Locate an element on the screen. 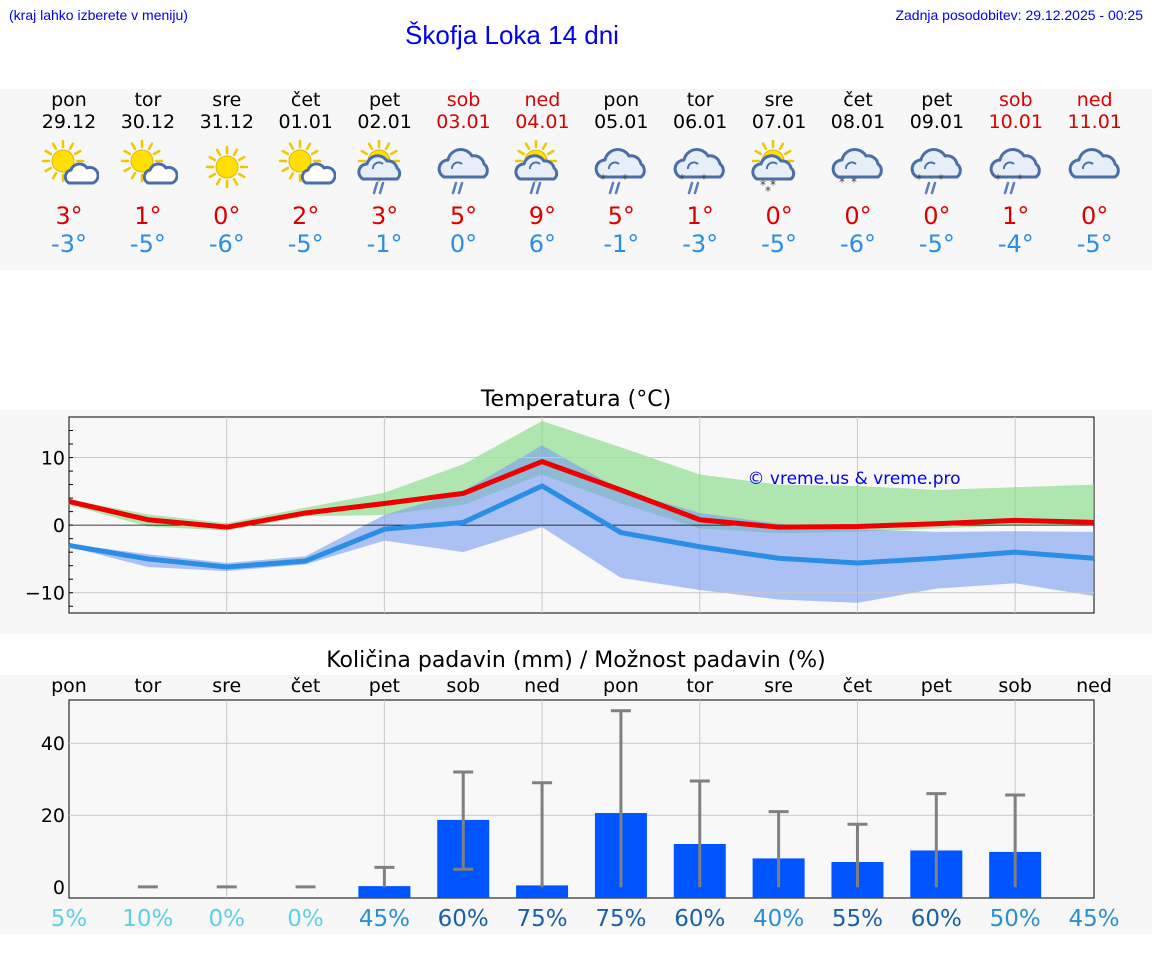 The width and height of the screenshot is (1152, 975). temp-min-line is located at coordinates (581, 526).